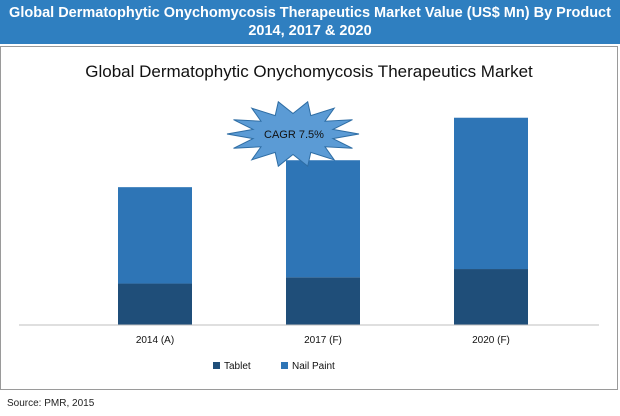  I want to click on x-tick-label-0: 2014 (A), so click(155, 340).